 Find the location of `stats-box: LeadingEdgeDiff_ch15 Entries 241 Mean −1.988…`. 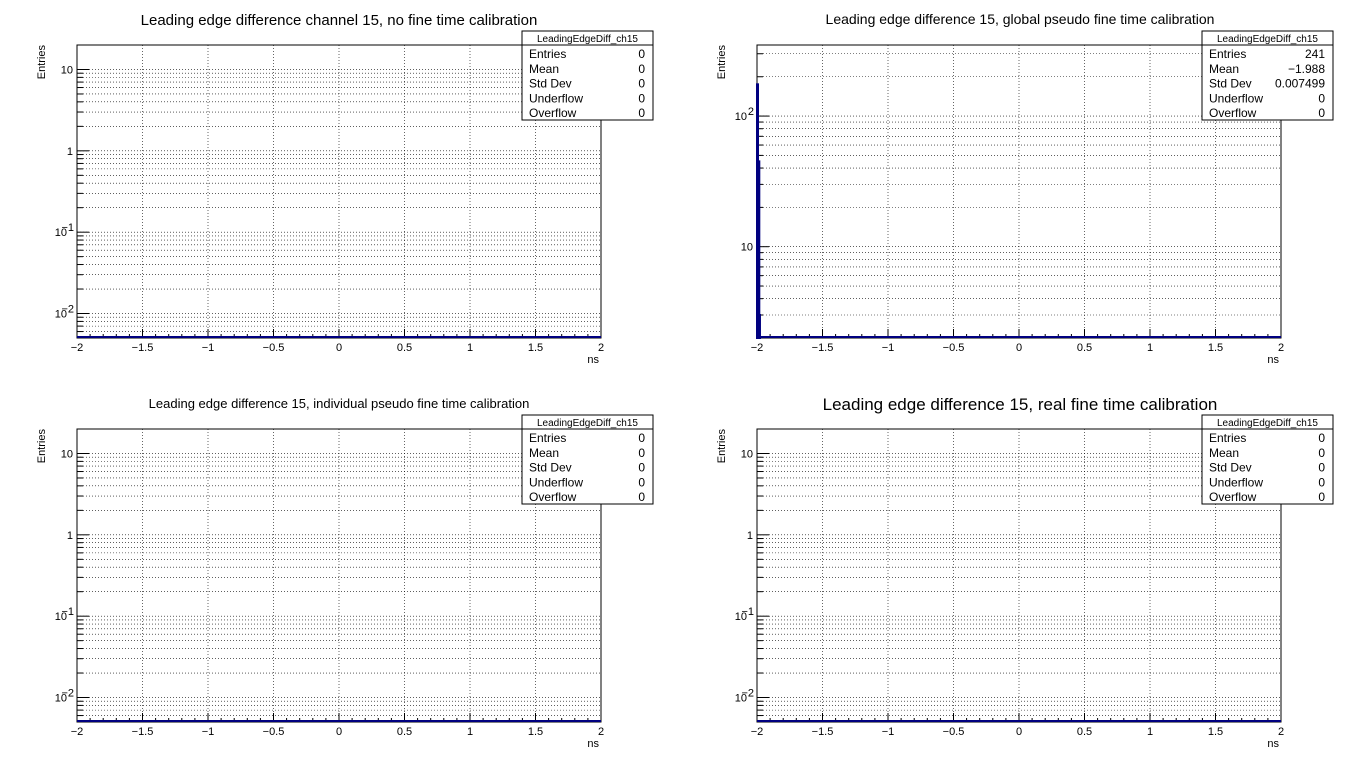

stats-box: LeadingEdgeDiff_ch15 Entries 241 Mean −1.988… is located at coordinates (1267, 75).